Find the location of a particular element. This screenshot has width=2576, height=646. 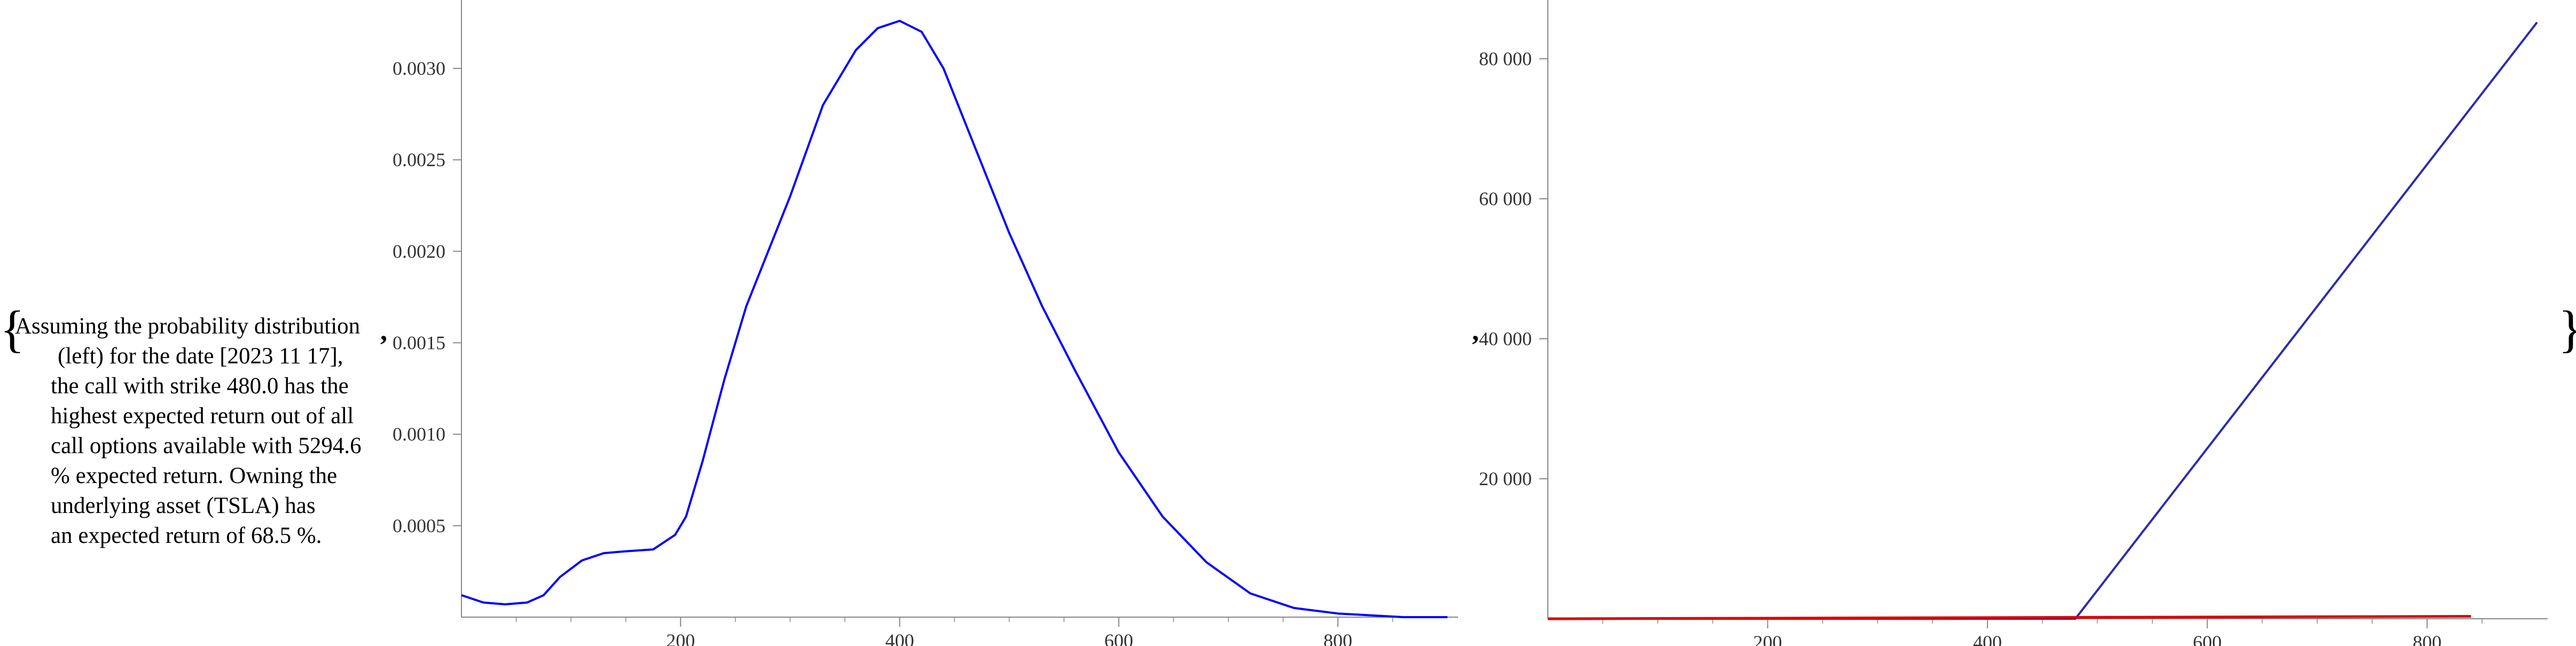

description-line: underlying asset (TSLA) has is located at coordinates (183, 506).